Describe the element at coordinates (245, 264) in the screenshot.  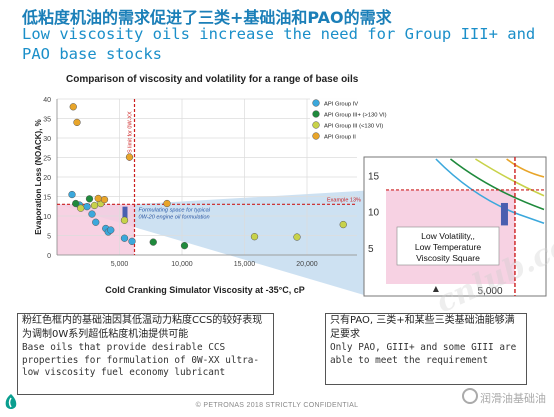
I see `x-tick-label: 15,000` at that location.